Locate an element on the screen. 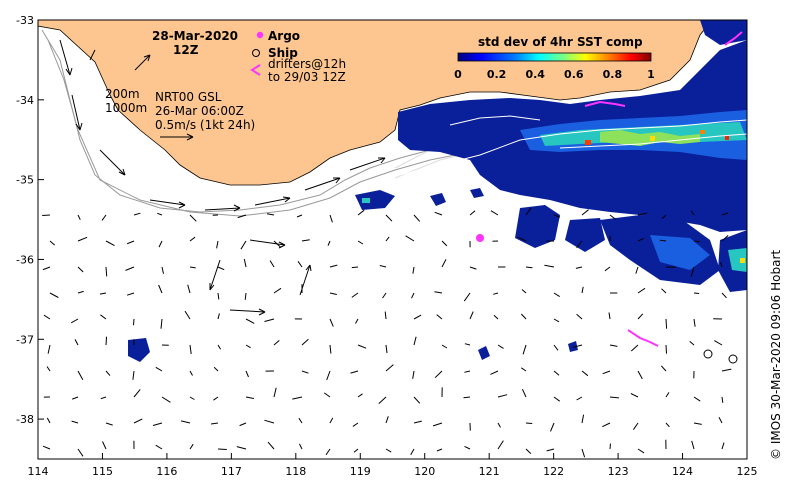  drifters-legend-line2: to 29/03 12Z is located at coordinates (307, 77).